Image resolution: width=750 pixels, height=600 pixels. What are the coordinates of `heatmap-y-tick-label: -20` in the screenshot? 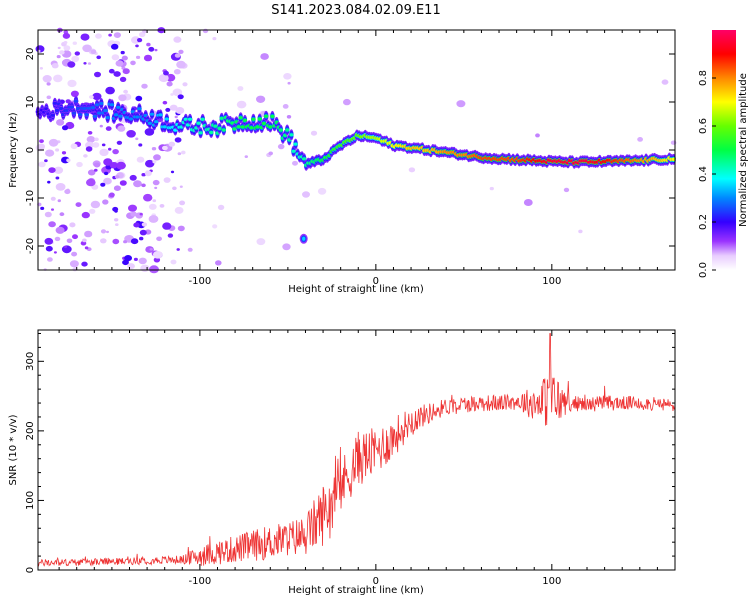 It's located at (30, 246).